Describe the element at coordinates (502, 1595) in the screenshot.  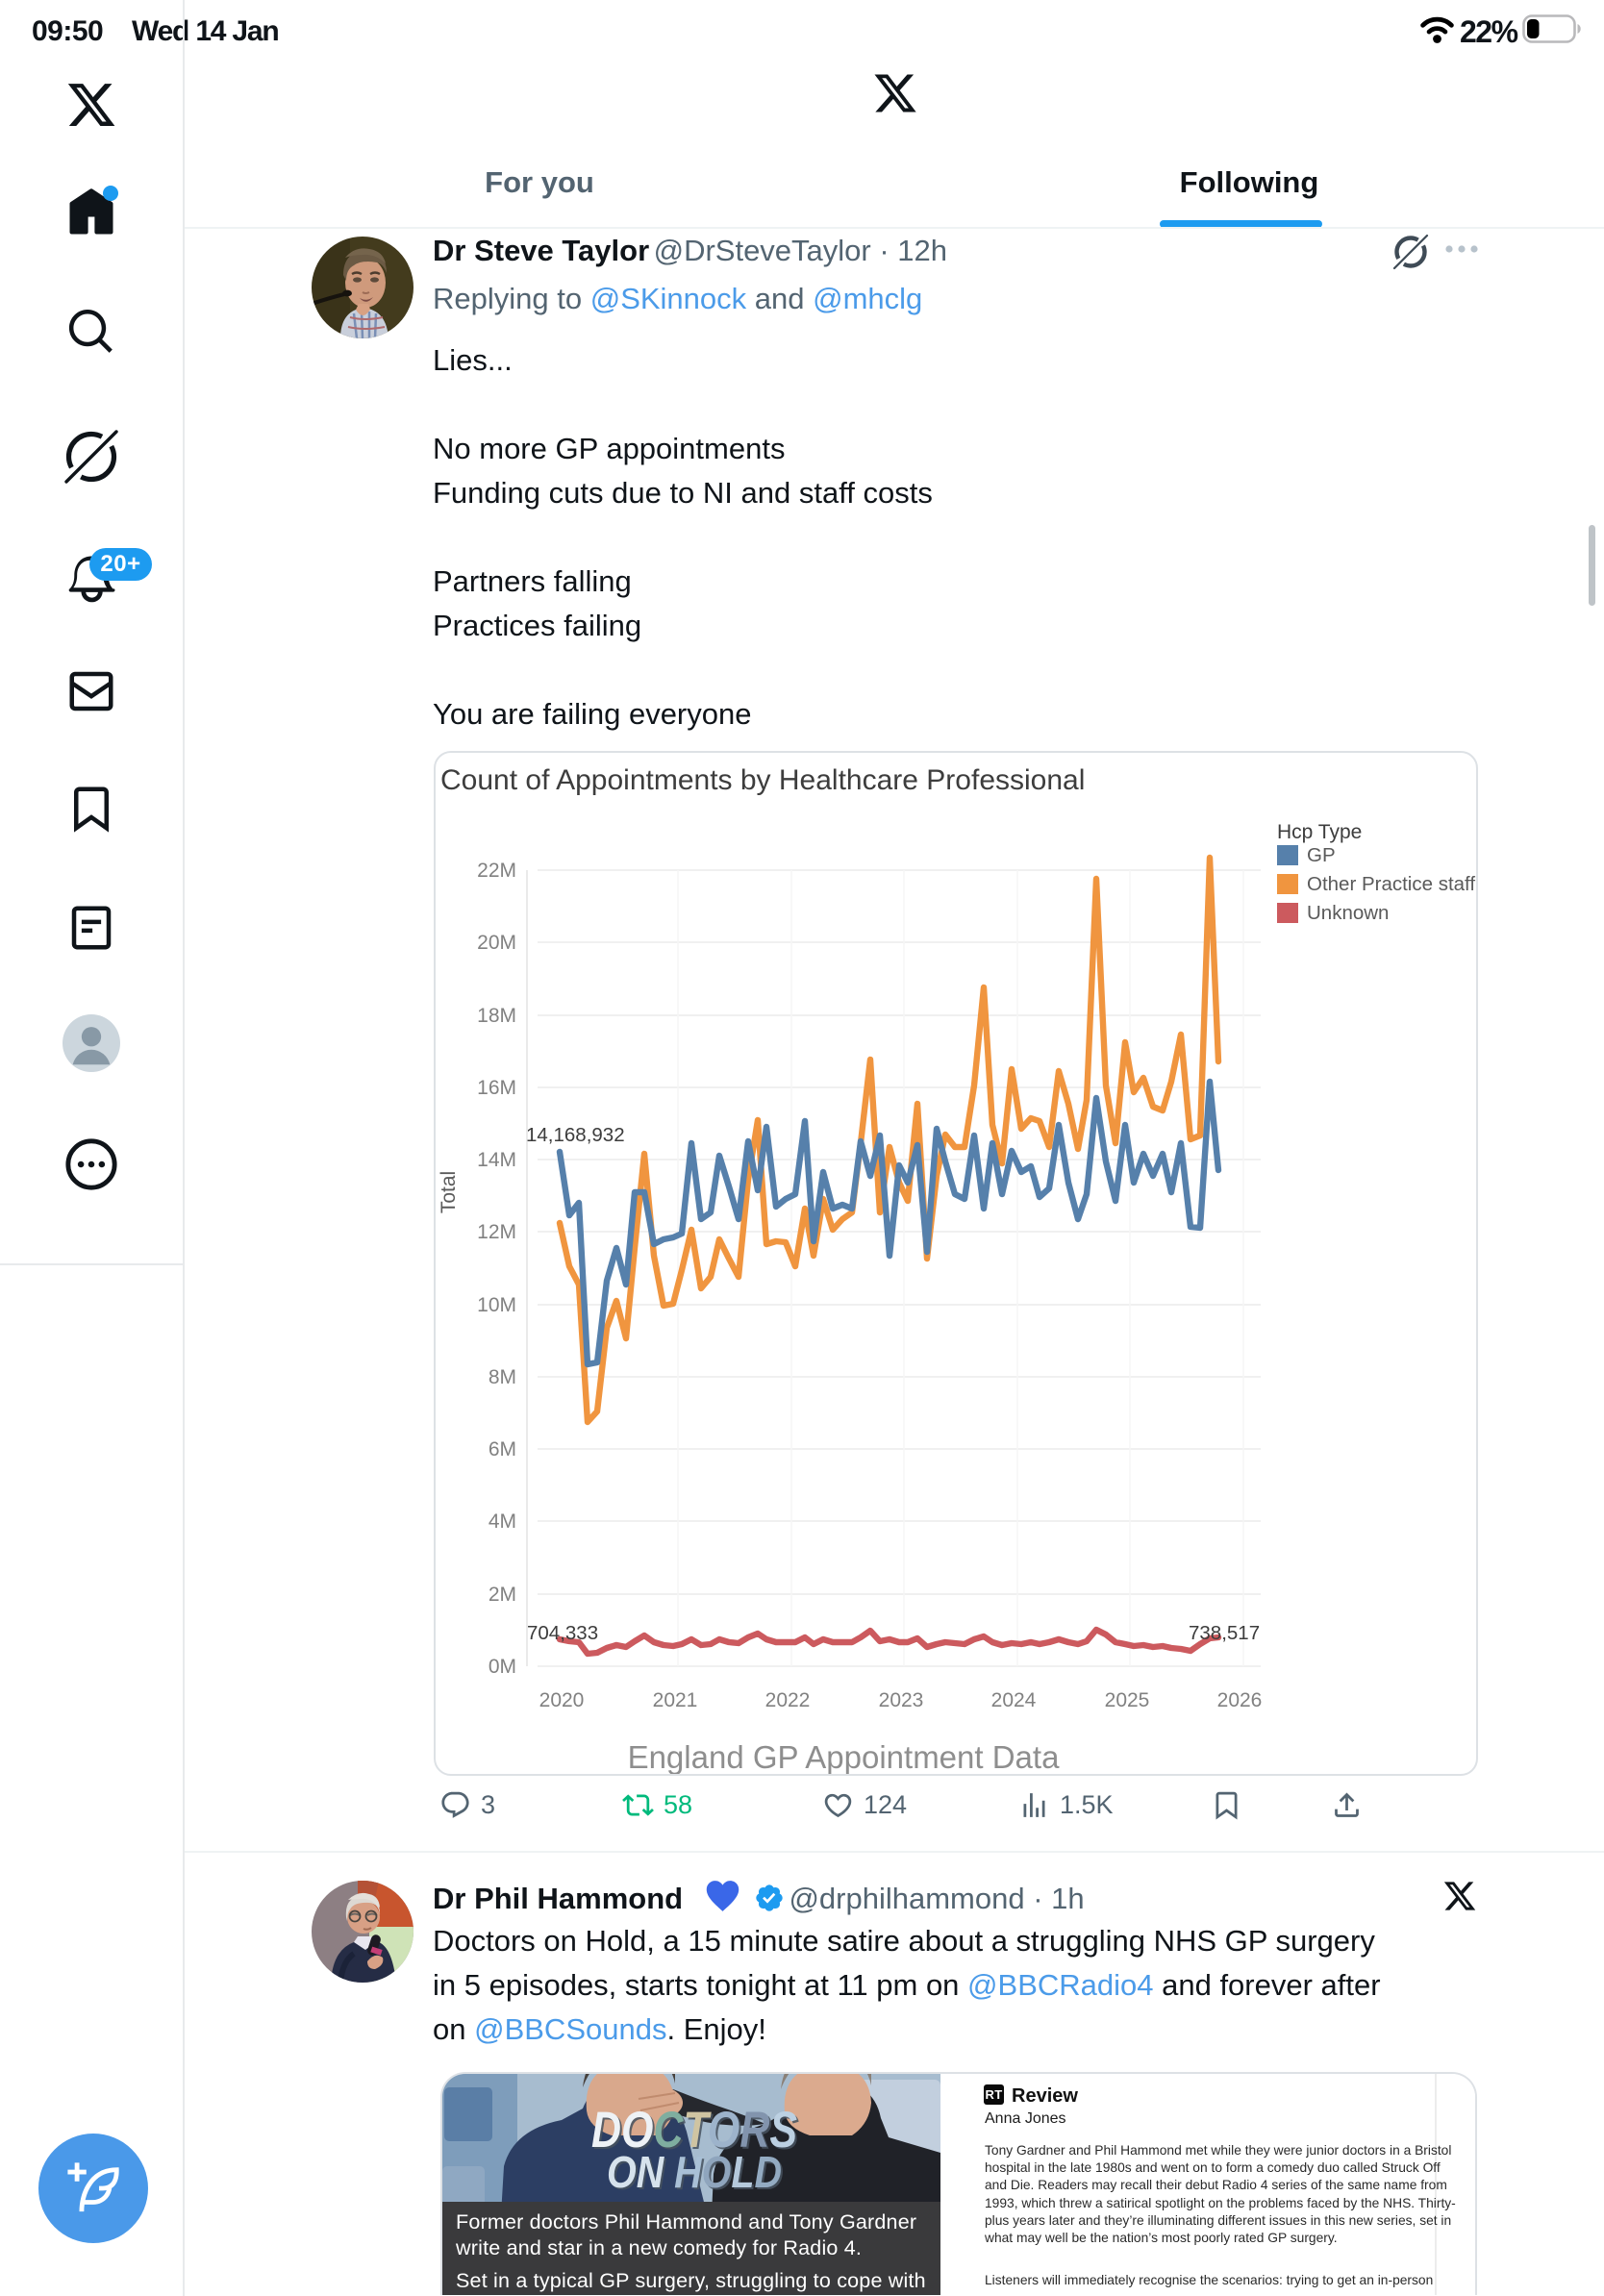
I see `svg-text: 2M` at that location.